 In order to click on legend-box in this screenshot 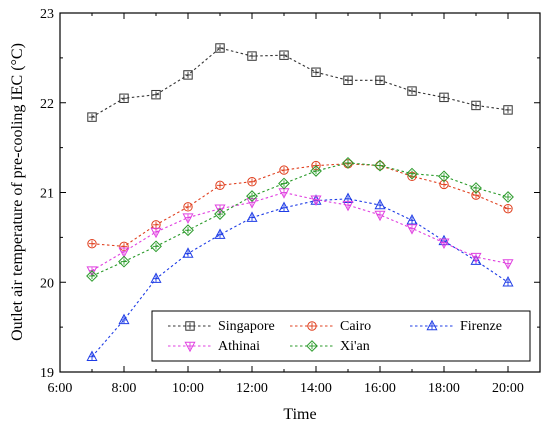, I will do `click(341, 336)`.